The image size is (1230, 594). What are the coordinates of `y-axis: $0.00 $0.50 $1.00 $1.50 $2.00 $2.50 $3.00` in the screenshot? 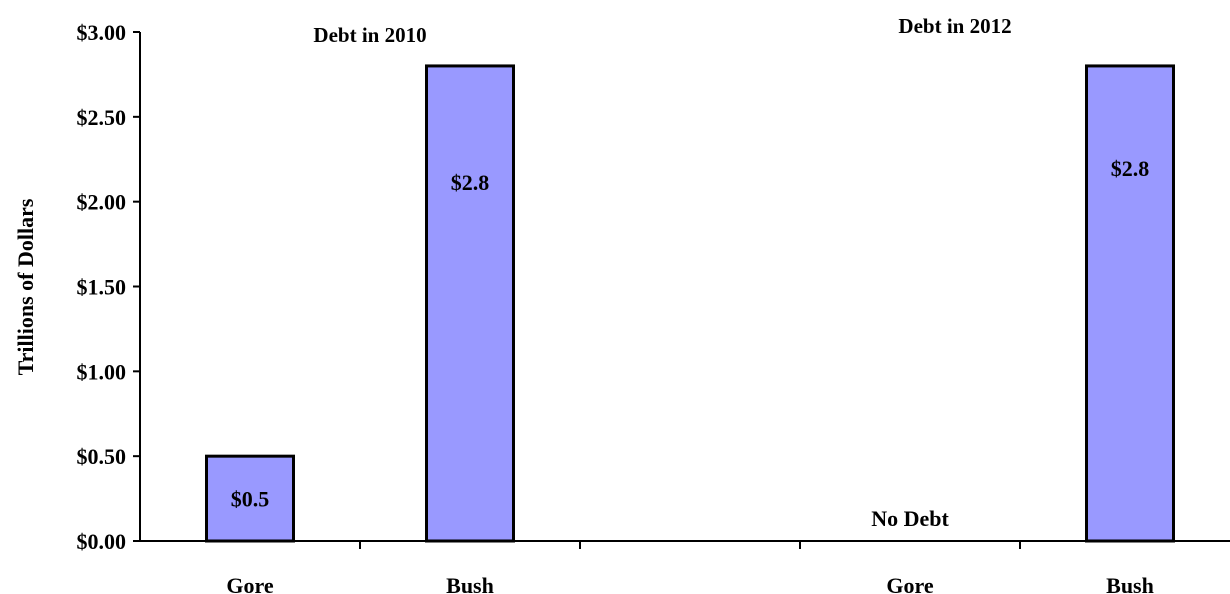 It's located at (109, 287).